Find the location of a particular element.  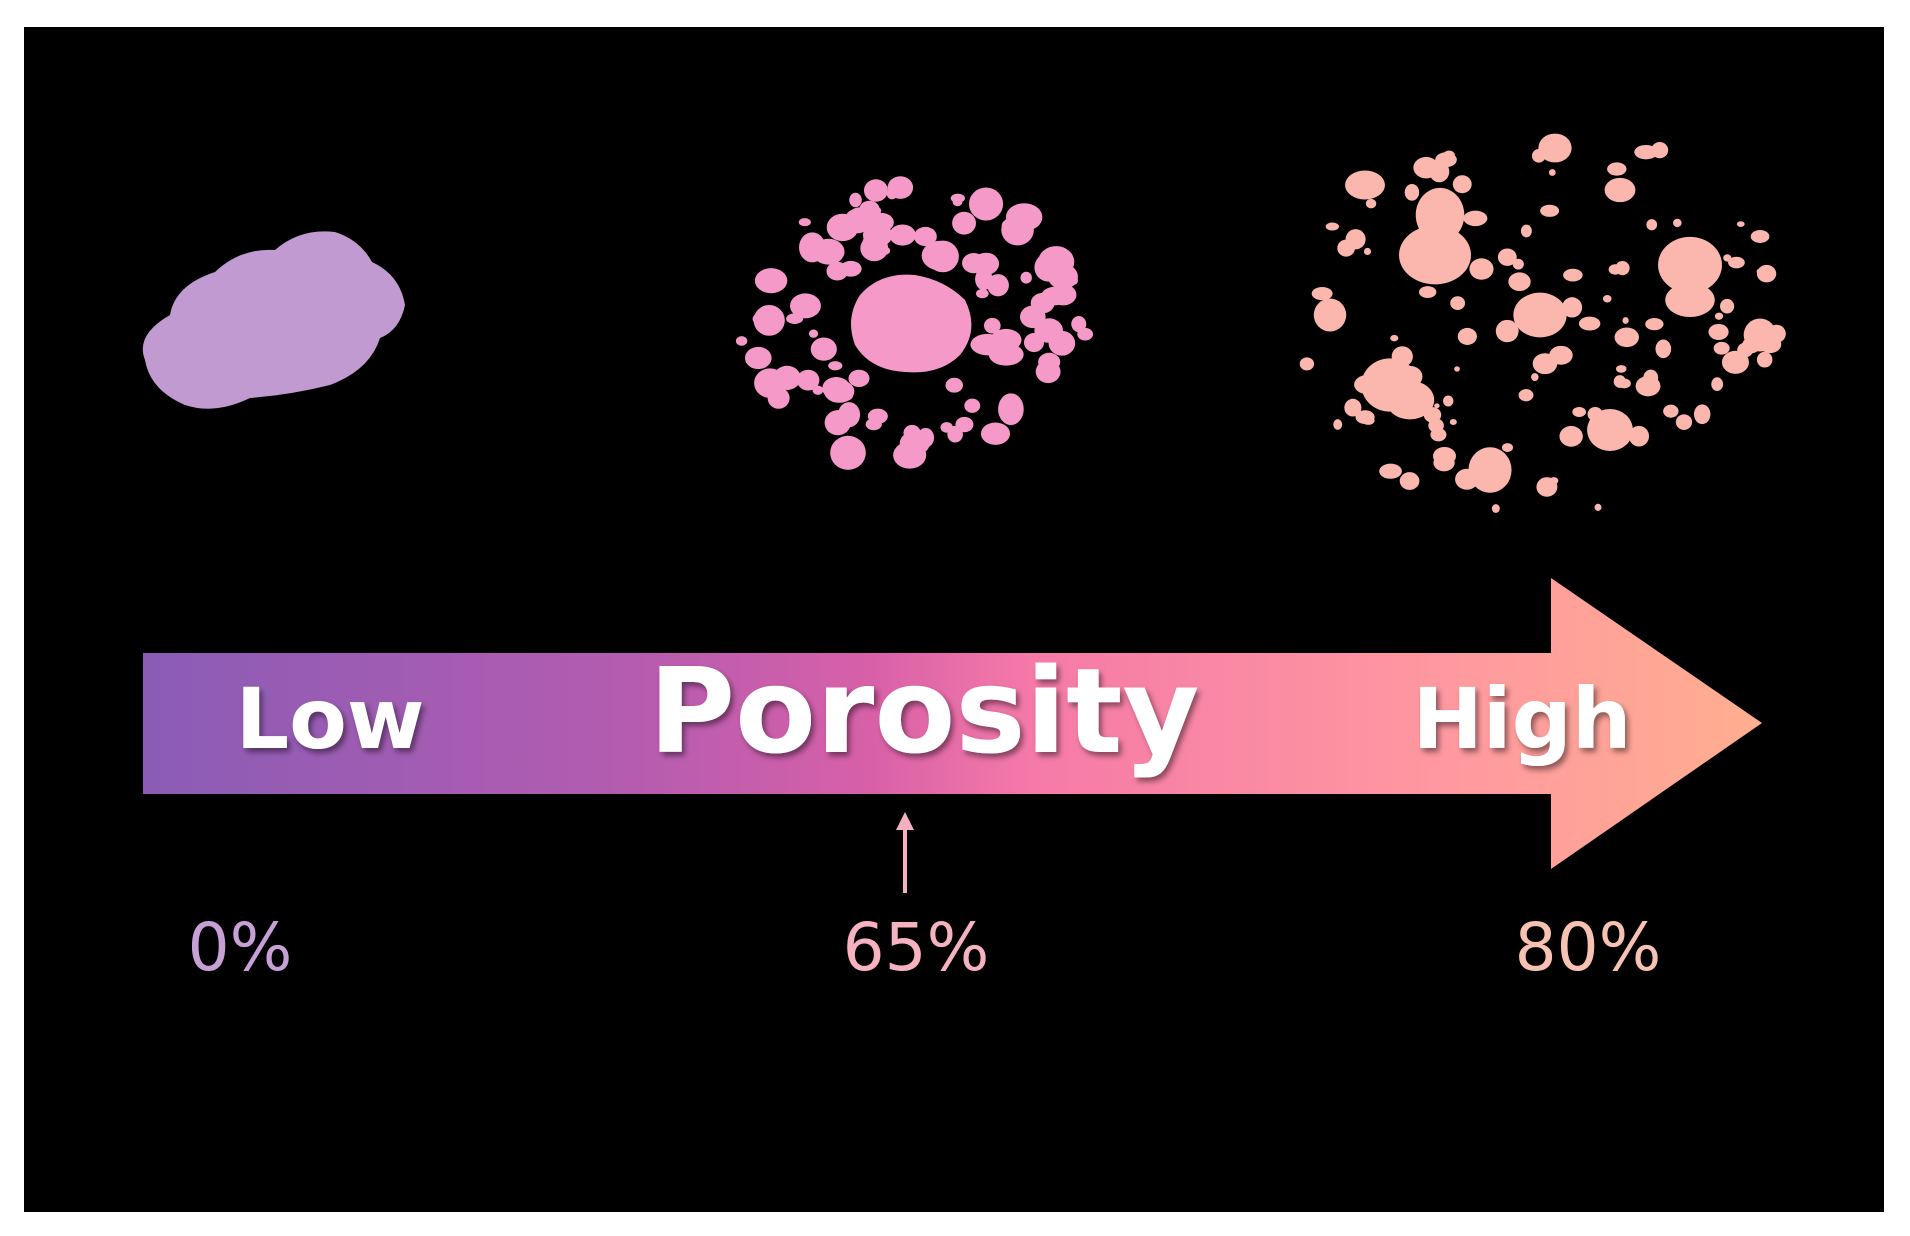

core-particle is located at coordinates (911, 323).